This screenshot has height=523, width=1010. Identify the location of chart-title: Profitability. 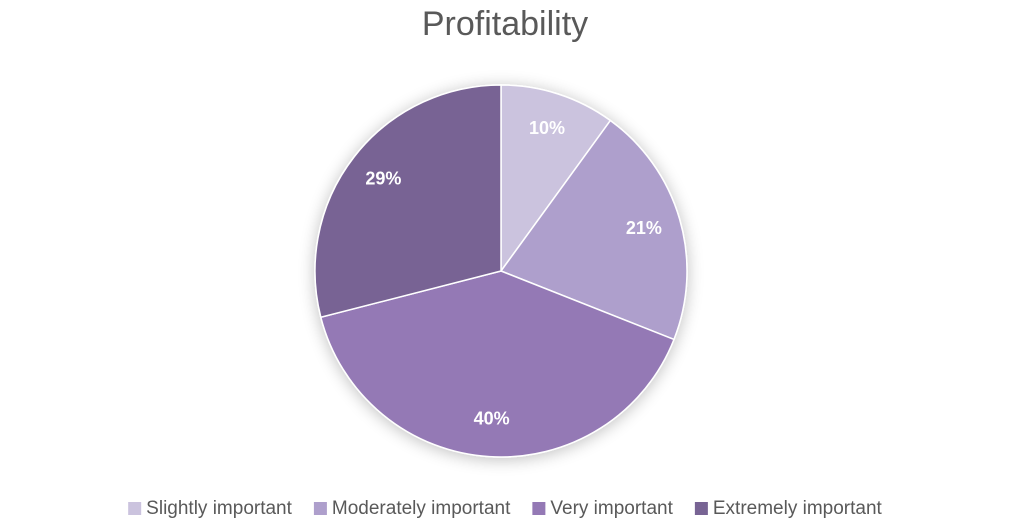
(505, 24).